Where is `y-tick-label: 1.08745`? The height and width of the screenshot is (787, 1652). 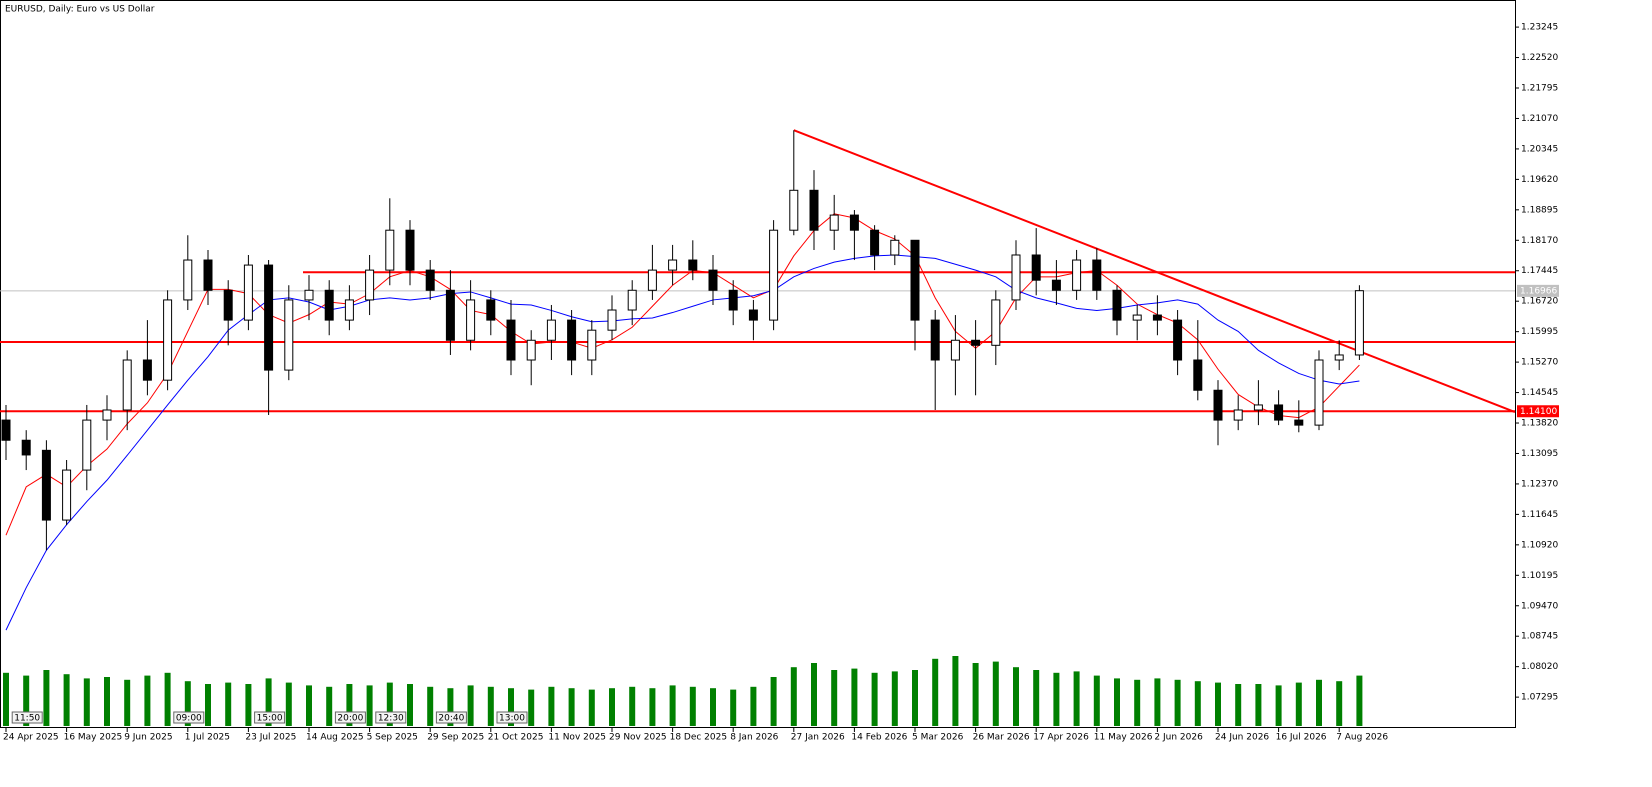
y-tick-label: 1.08745 is located at coordinates (1539, 637).